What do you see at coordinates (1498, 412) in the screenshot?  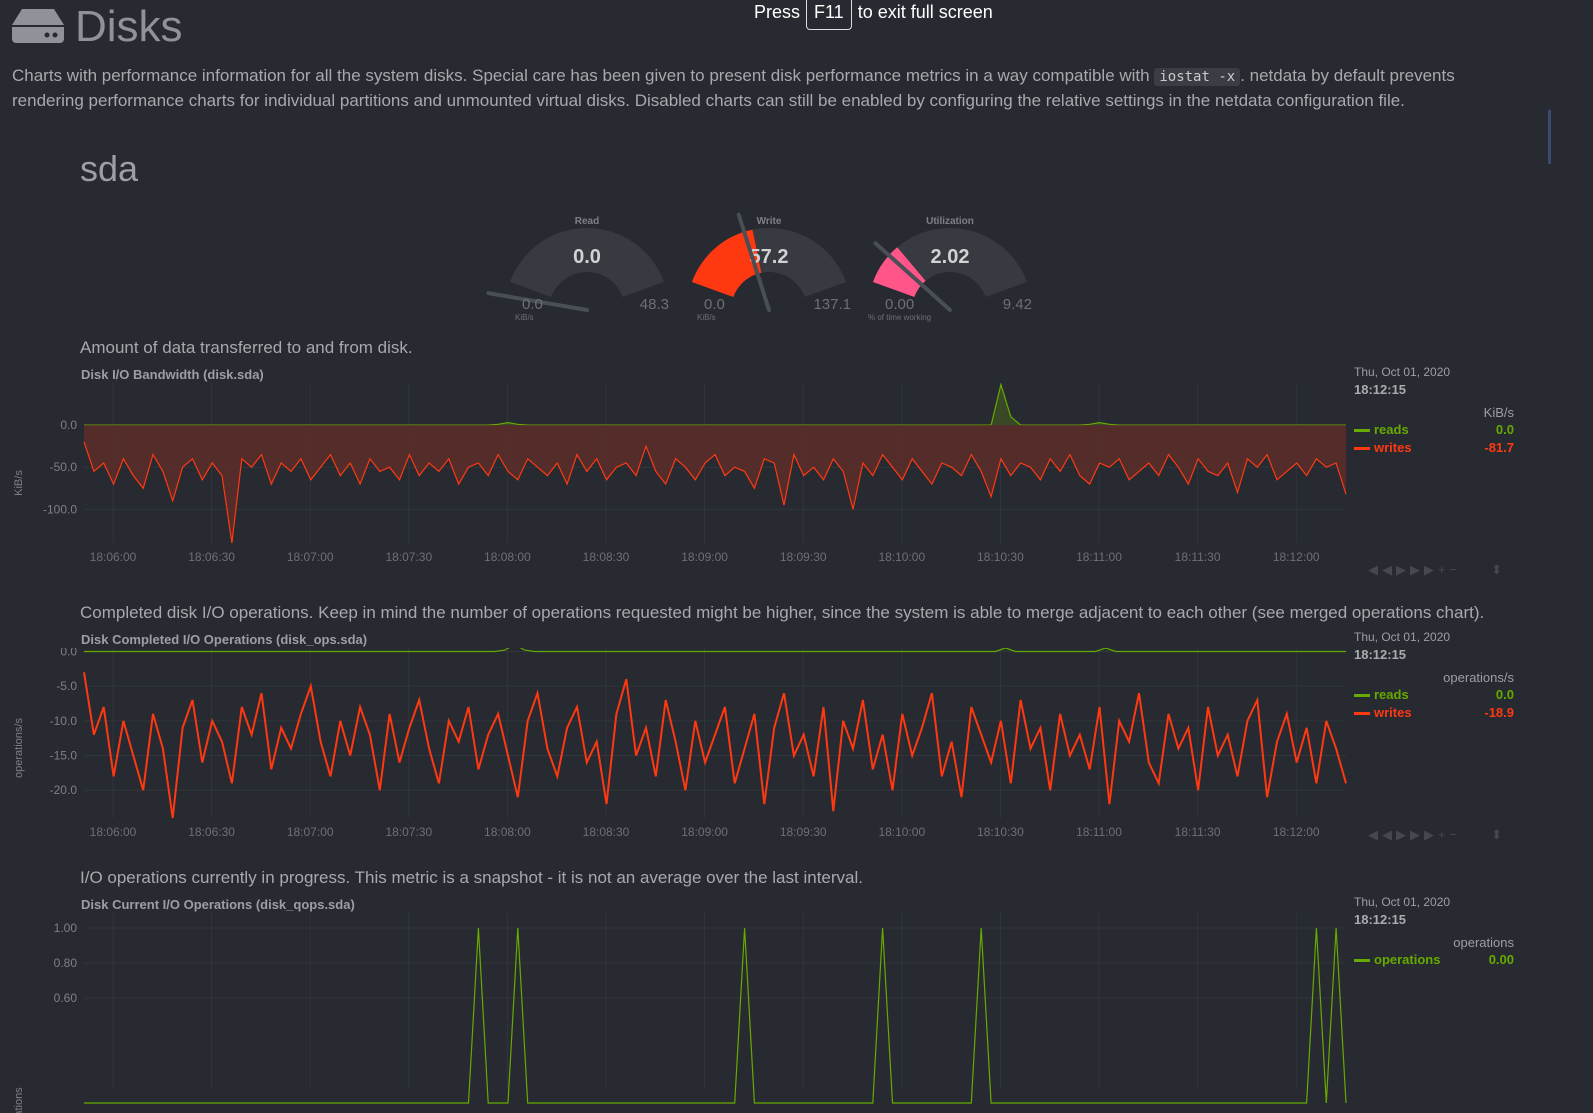 I see `legend-unit: KiB/s` at bounding box center [1498, 412].